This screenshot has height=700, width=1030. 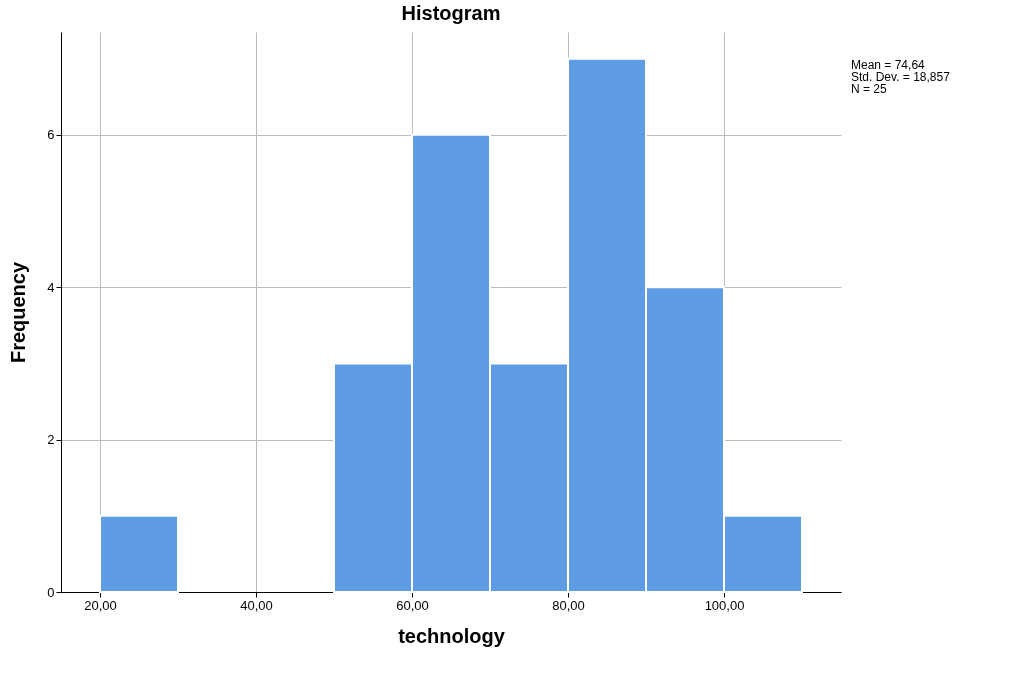 I want to click on y-axis-title: Frequency, so click(x=18, y=312).